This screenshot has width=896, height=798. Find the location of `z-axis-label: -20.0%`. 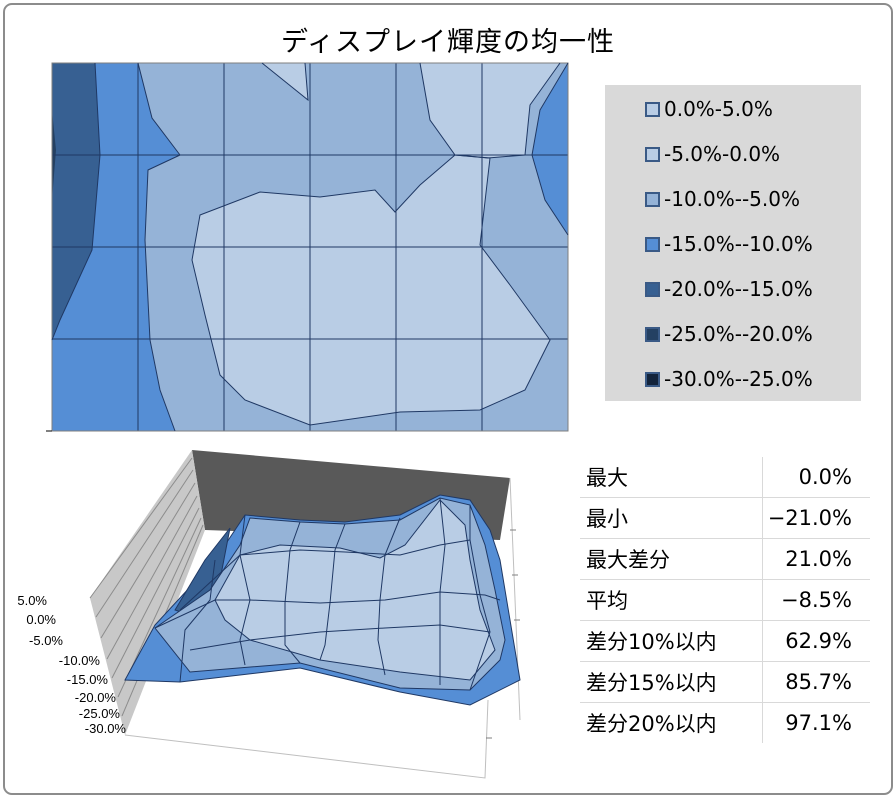

z-axis-label: -20.0% is located at coordinates (96, 697).